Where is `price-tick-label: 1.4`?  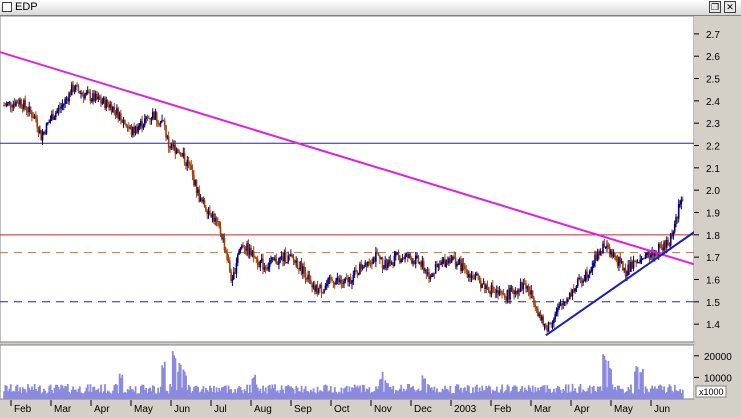
price-tick-label: 1.4 is located at coordinates (713, 325).